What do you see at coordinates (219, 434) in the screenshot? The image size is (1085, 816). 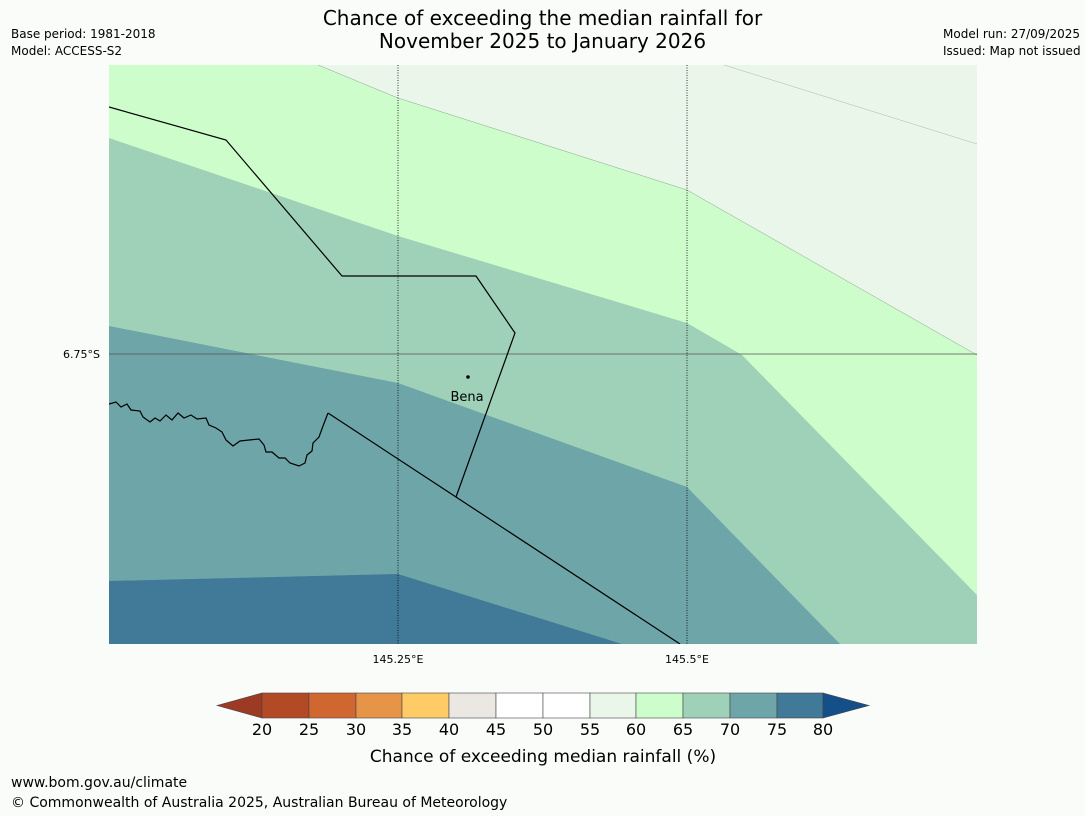 I see `border-line` at bounding box center [219, 434].